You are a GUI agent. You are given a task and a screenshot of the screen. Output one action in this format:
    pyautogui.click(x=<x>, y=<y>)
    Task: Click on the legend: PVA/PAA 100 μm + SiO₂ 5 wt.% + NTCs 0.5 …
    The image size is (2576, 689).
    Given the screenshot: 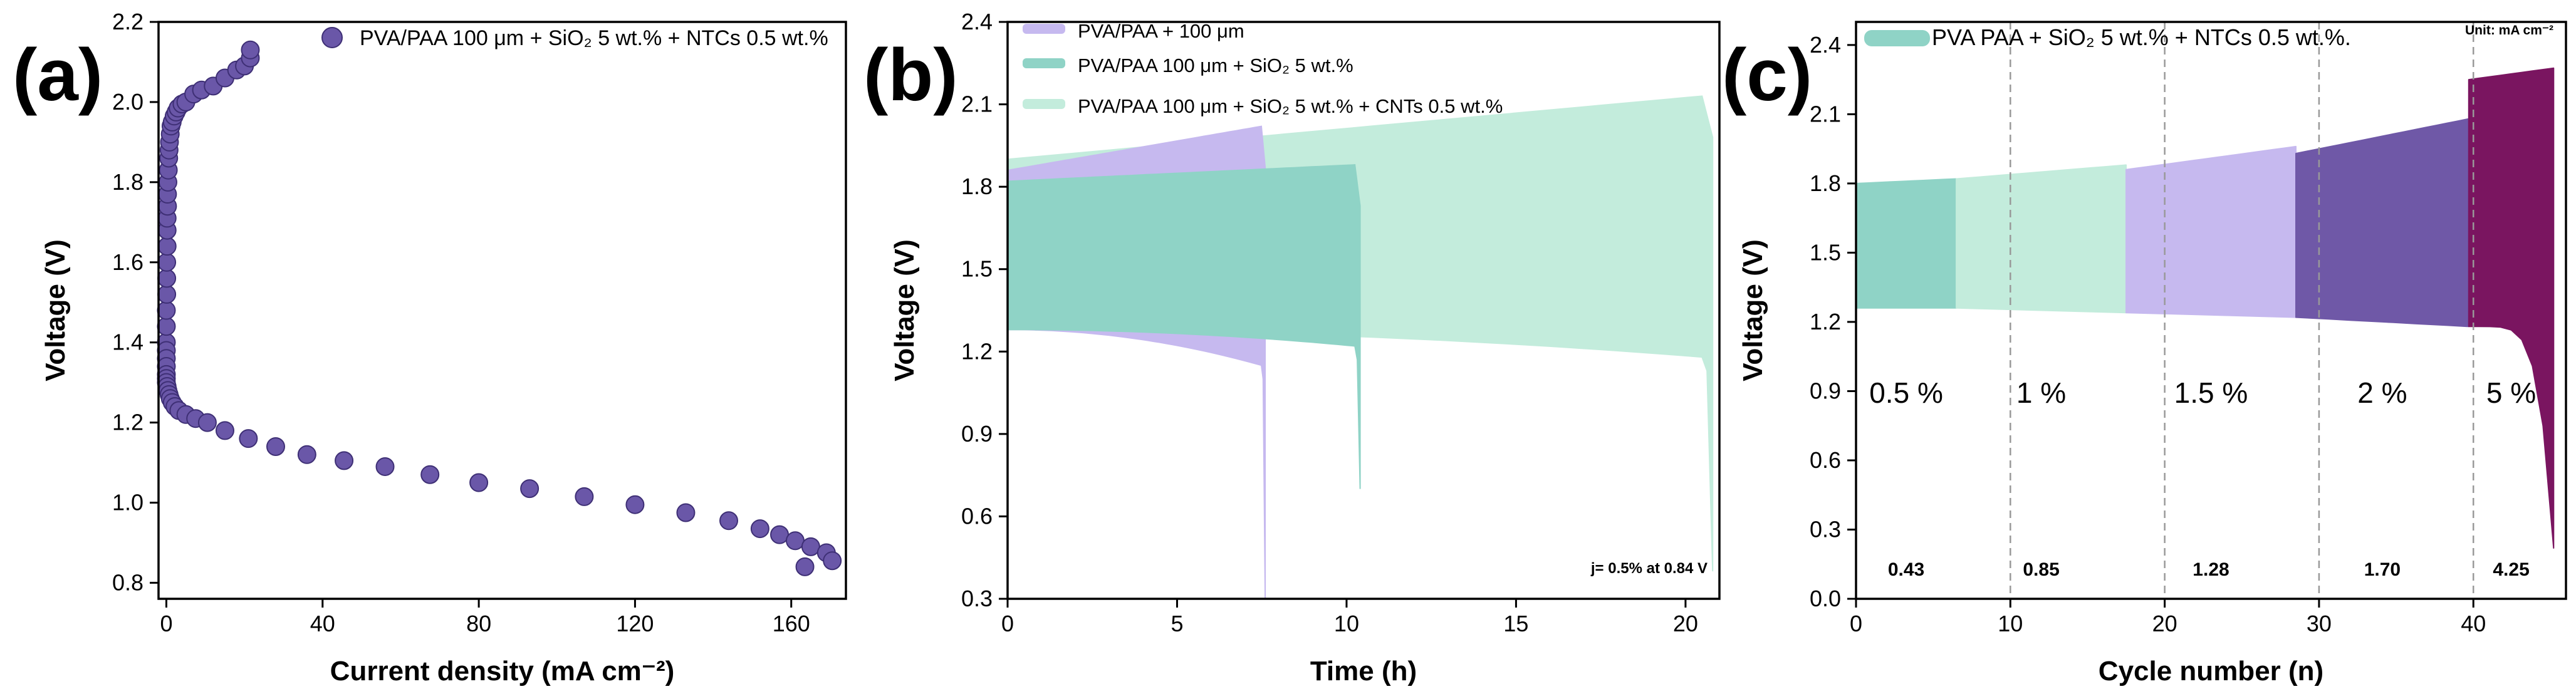 What is the action you would take?
    pyautogui.click(x=574, y=38)
    